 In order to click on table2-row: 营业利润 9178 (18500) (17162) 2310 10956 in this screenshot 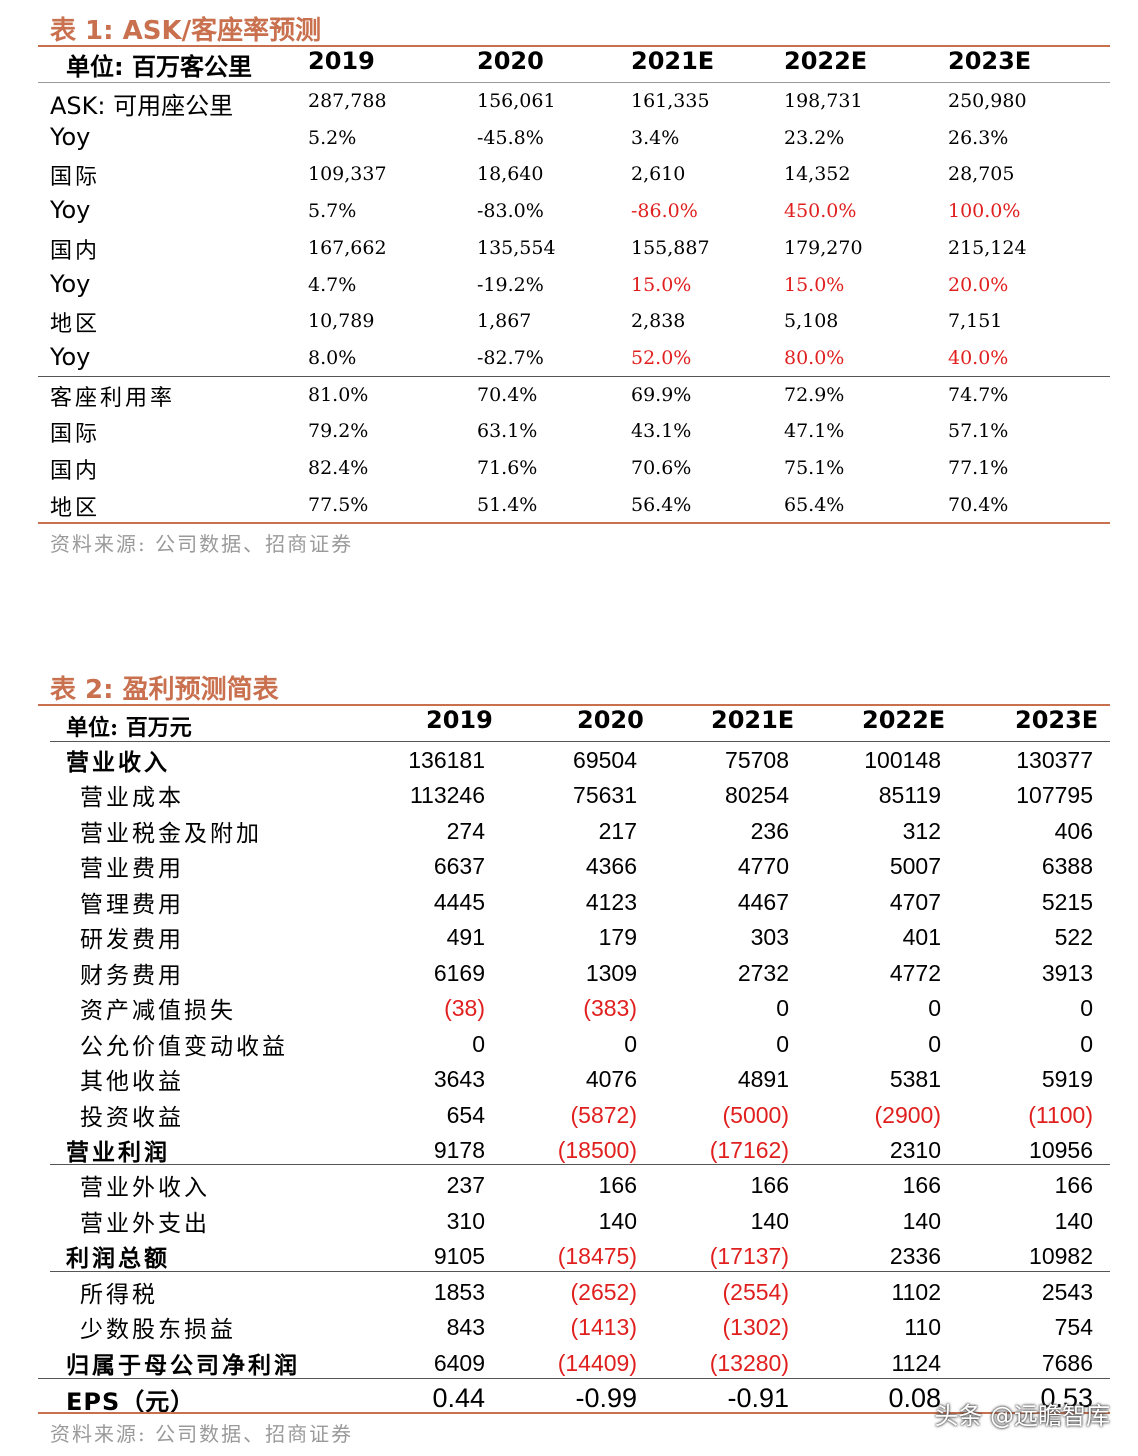, I will do `click(569, 1151)`.